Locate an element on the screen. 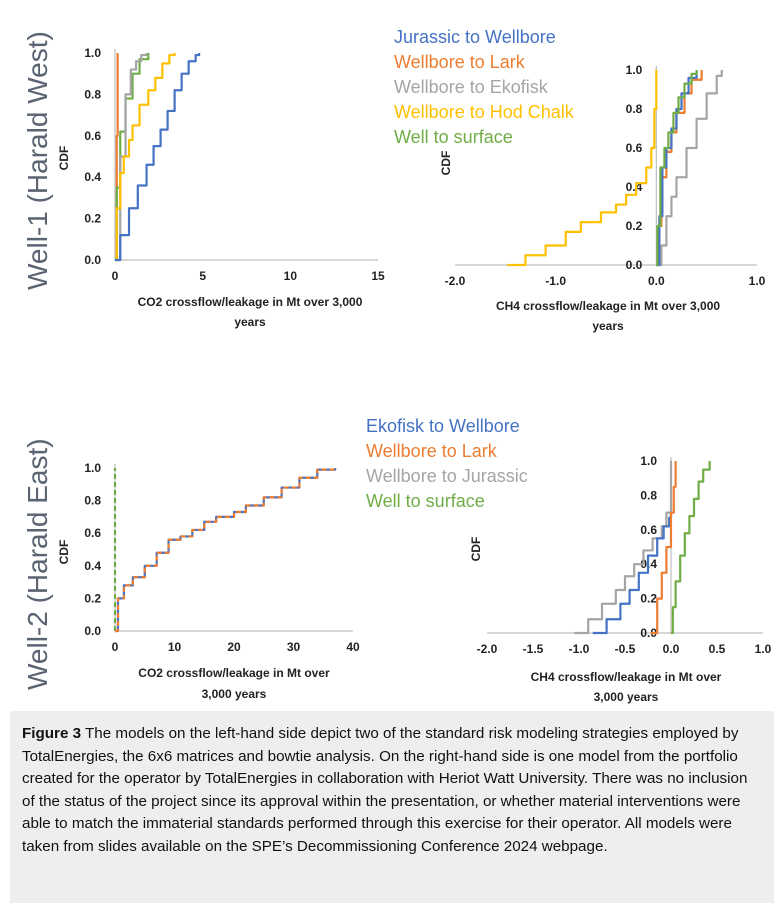 This screenshot has width=780, height=906. w2_ch4-x-tick-label: 0.5 is located at coordinates (717, 649).